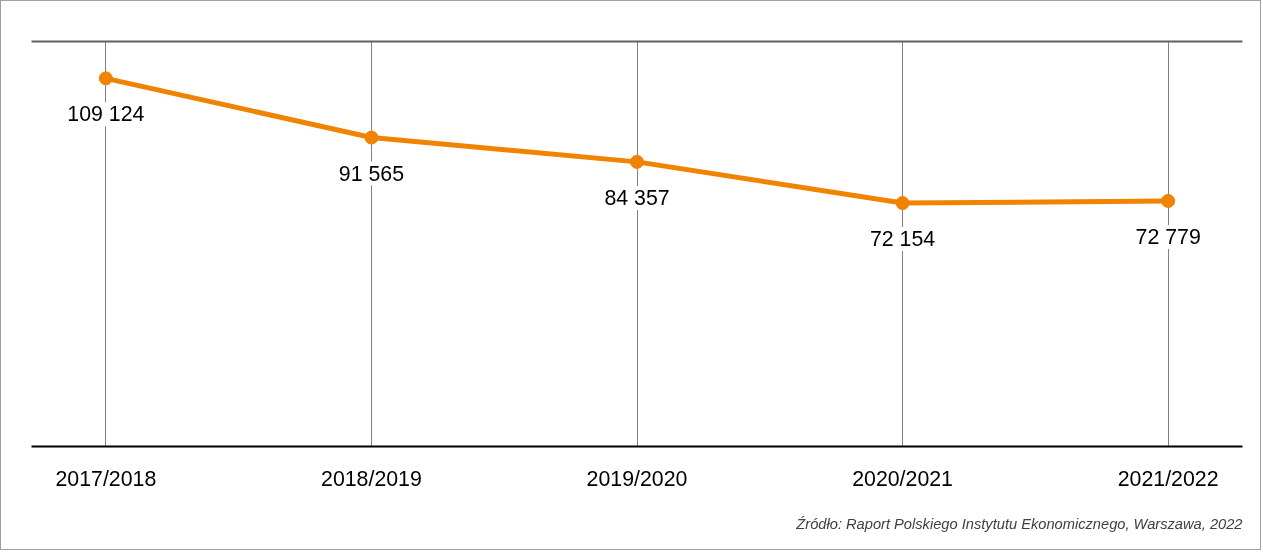 This screenshot has width=1263, height=552. I want to click on data-label: 72 779, so click(1168, 236).